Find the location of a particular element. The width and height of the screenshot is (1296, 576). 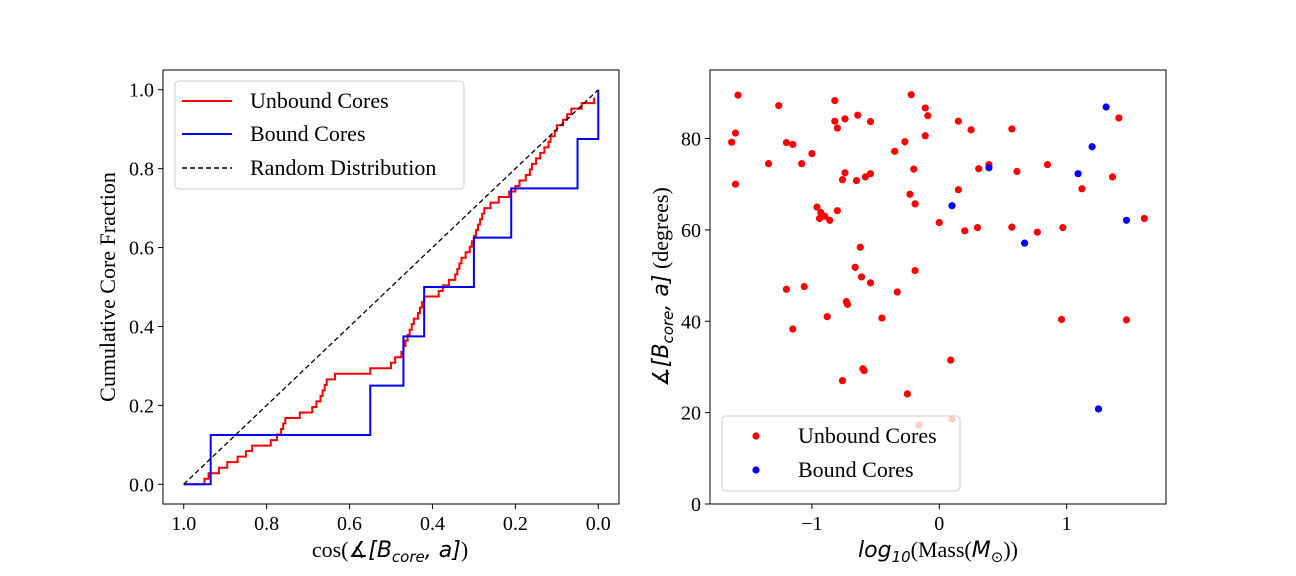

scatter-legend: Unbound Cores Bound Cores is located at coordinates (841, 453).